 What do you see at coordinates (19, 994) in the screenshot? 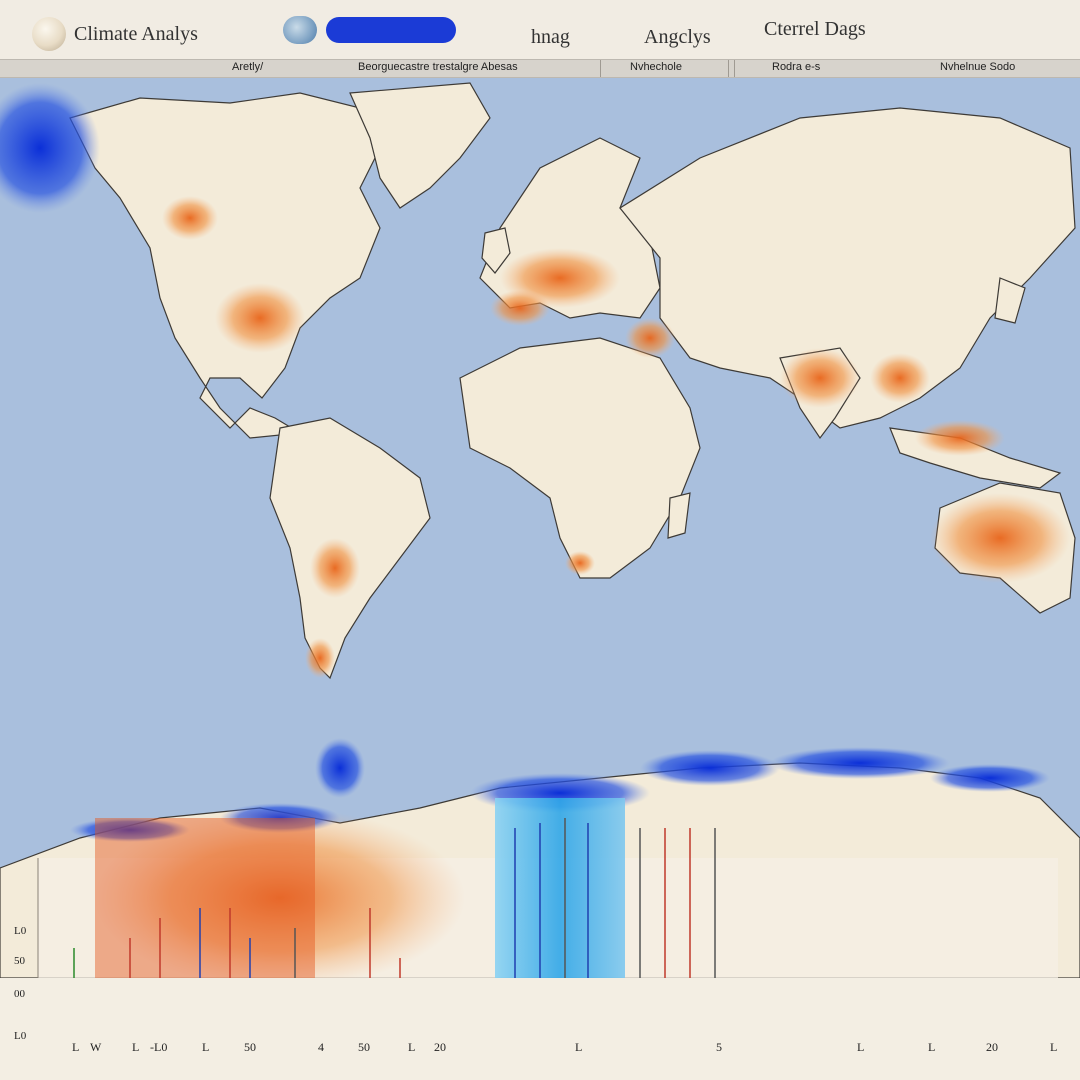
I see `y-tick-label: 00` at bounding box center [19, 994].